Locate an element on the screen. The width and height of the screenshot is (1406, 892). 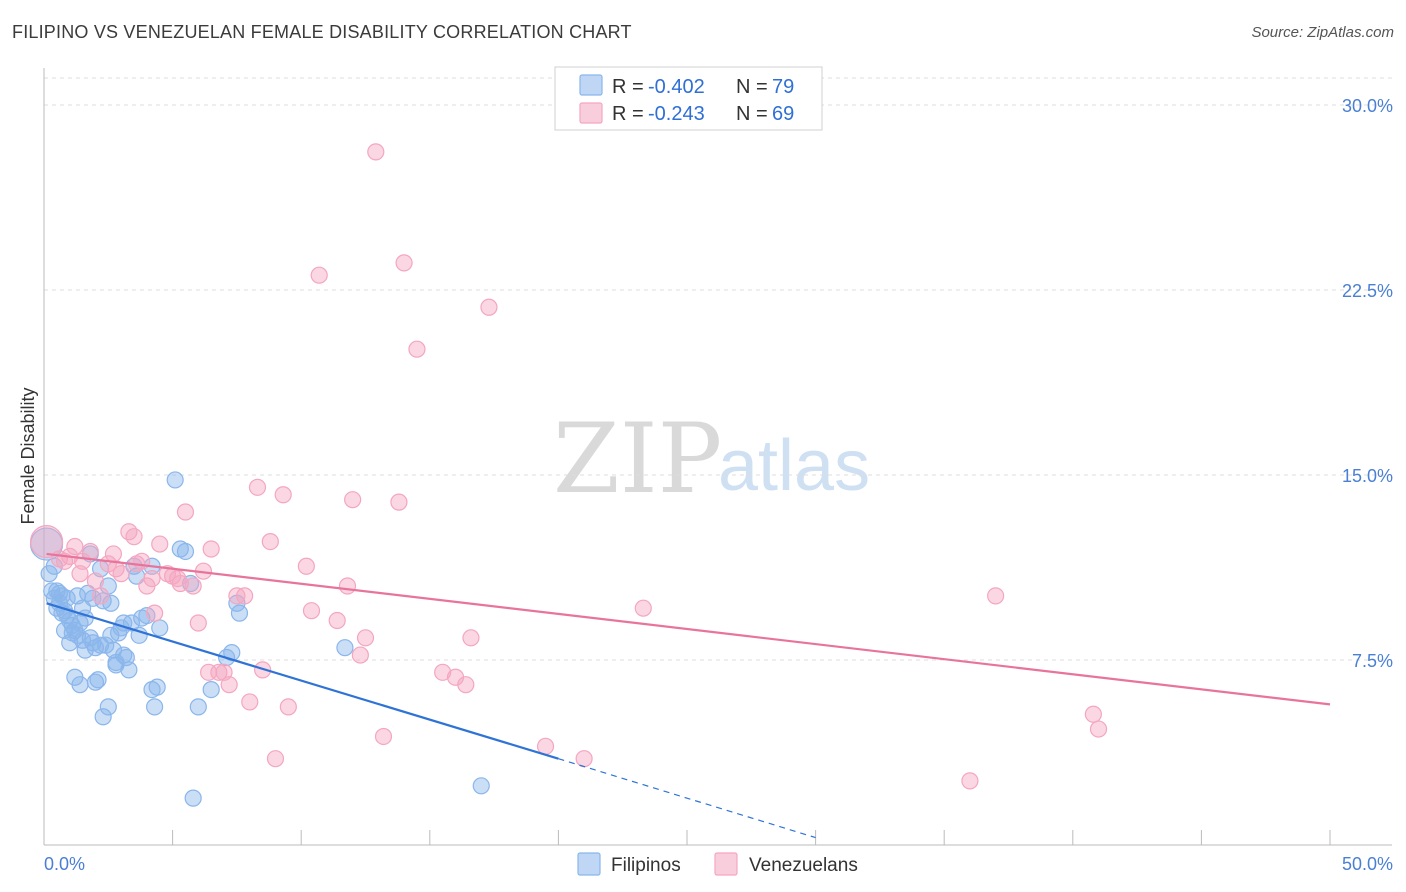
chart-source: Source: ZipAtlas.com is located at coordinates (1322, 32).